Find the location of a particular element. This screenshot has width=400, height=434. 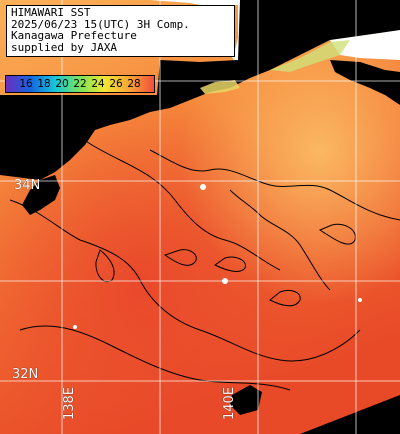

scale-label-22: 22 is located at coordinates (80, 84).